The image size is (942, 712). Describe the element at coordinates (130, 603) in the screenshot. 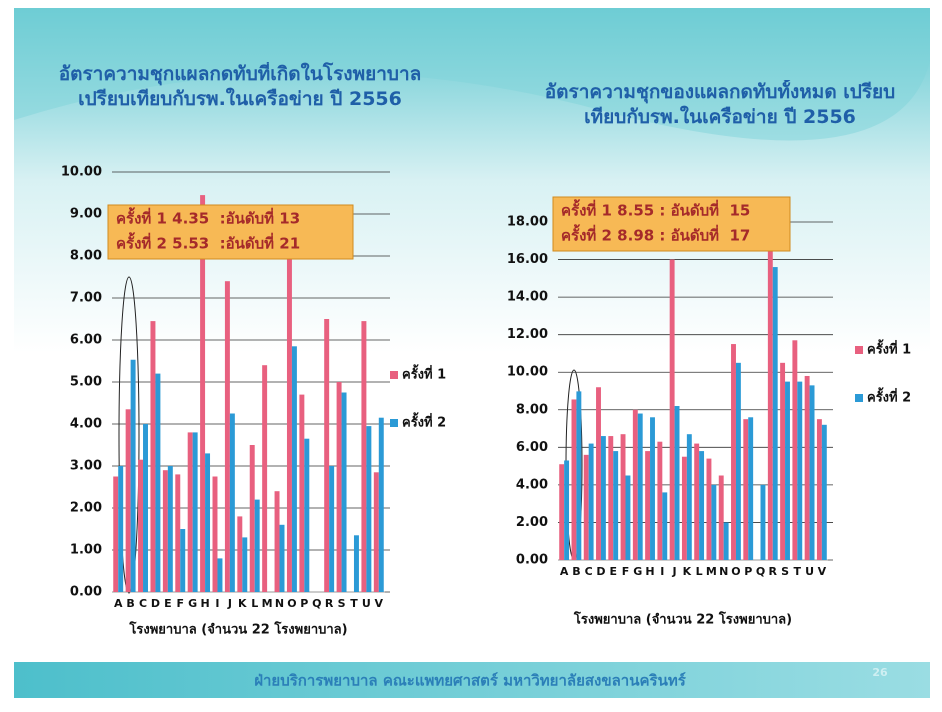

I see `x-tick-label: B` at that location.